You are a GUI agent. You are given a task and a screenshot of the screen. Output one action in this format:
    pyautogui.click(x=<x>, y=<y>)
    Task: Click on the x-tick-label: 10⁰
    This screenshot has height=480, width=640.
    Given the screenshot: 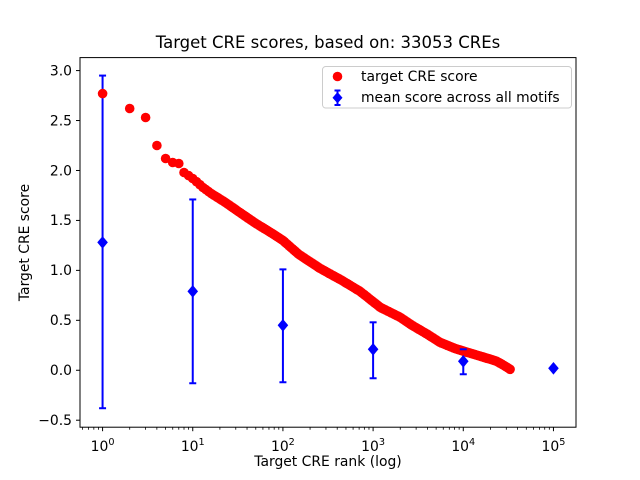 What is the action you would take?
    pyautogui.click(x=103, y=446)
    